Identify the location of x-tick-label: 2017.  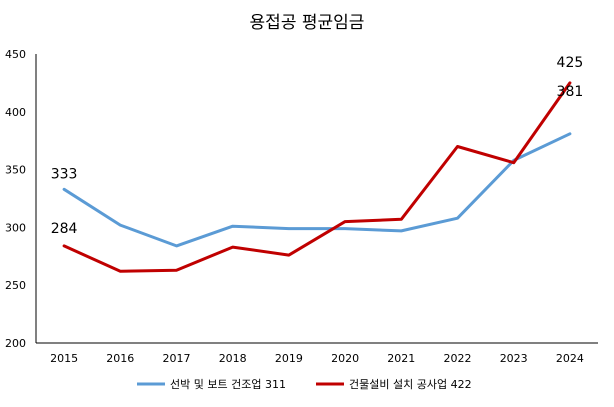
(177, 358).